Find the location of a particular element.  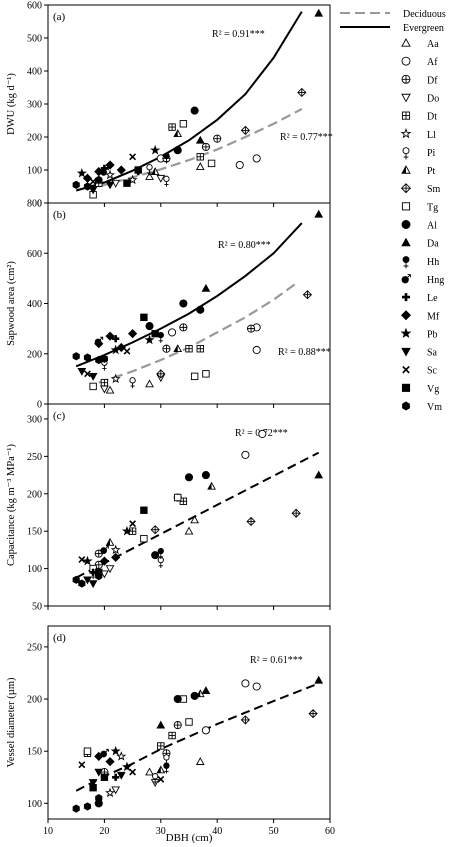

x-tick-label: 10 is located at coordinates (48, 831).